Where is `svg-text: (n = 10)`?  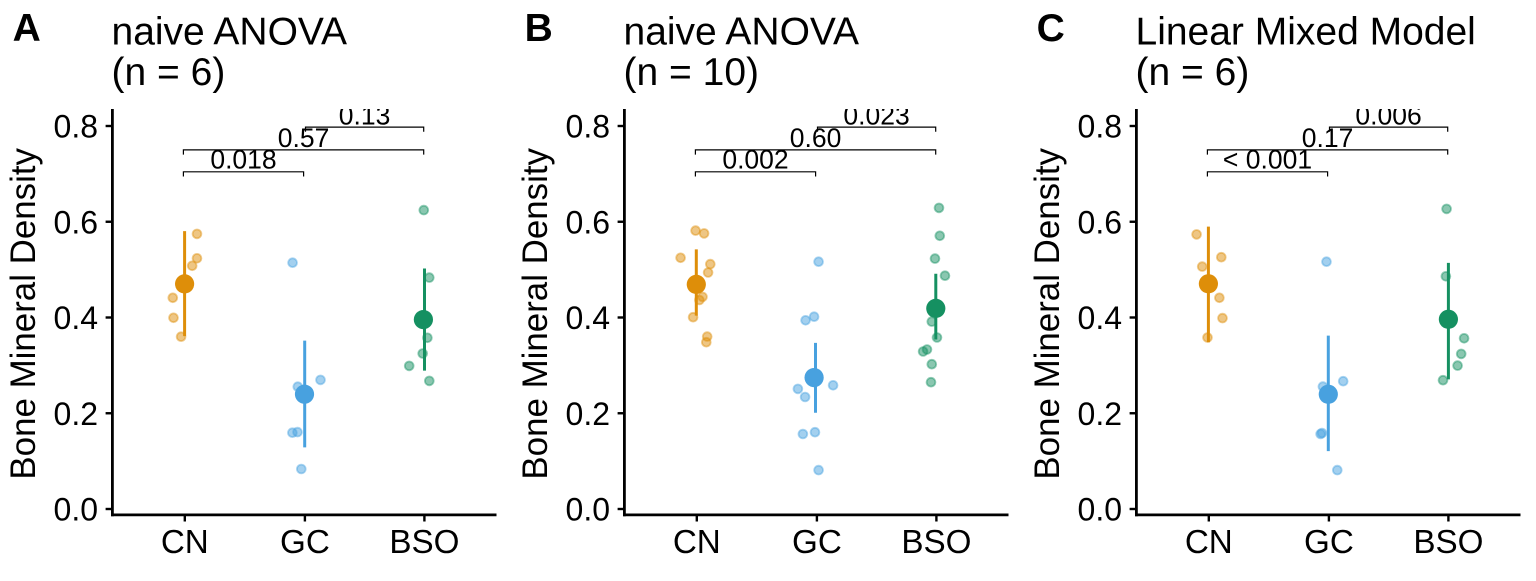 svg-text: (n = 10) is located at coordinates (692, 72).